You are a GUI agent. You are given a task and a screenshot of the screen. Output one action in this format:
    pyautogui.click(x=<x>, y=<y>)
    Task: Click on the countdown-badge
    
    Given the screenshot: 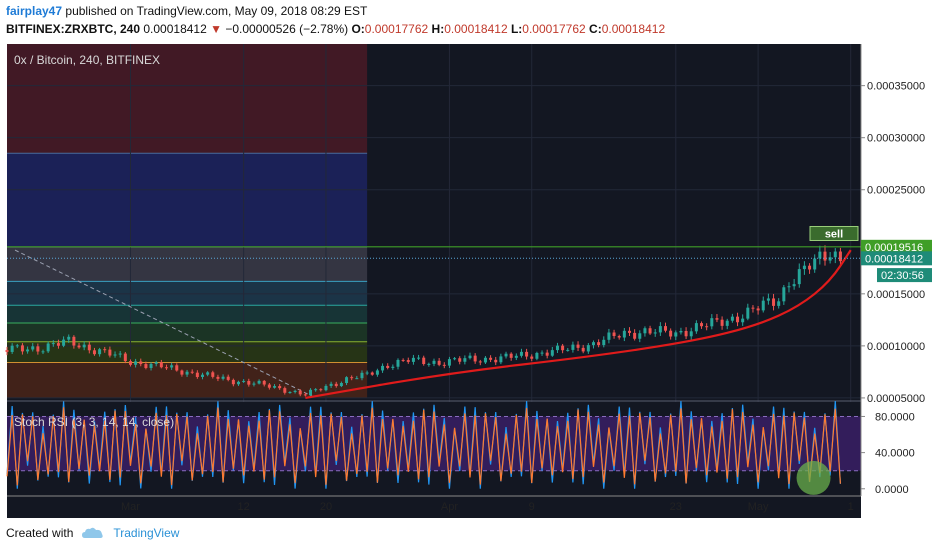 What is the action you would take?
    pyautogui.click(x=904, y=275)
    